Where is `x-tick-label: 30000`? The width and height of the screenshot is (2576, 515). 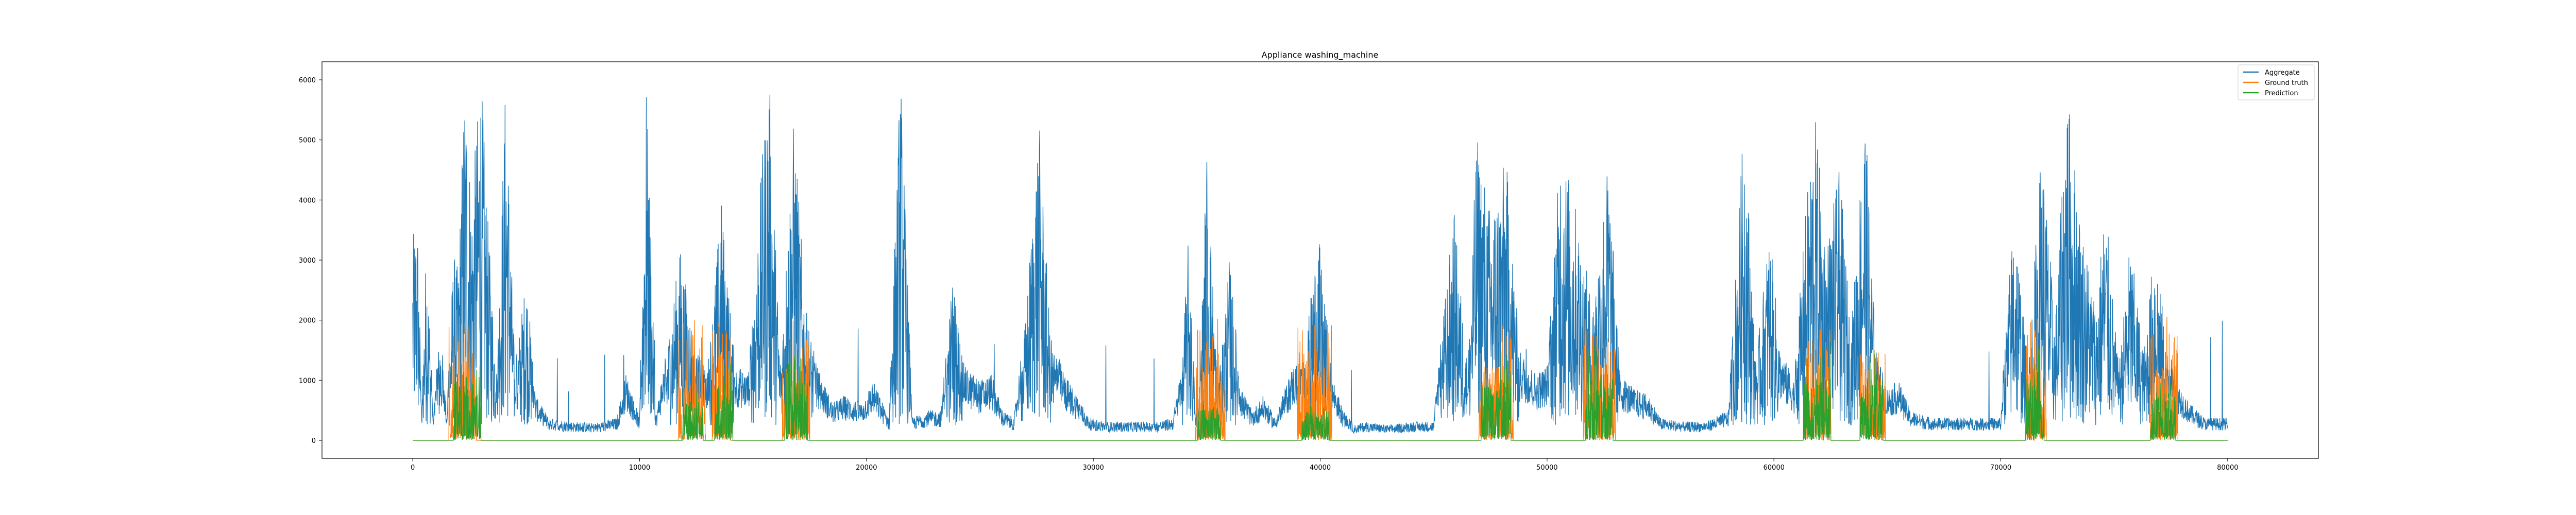
x-tick-label: 30000 is located at coordinates (1093, 468).